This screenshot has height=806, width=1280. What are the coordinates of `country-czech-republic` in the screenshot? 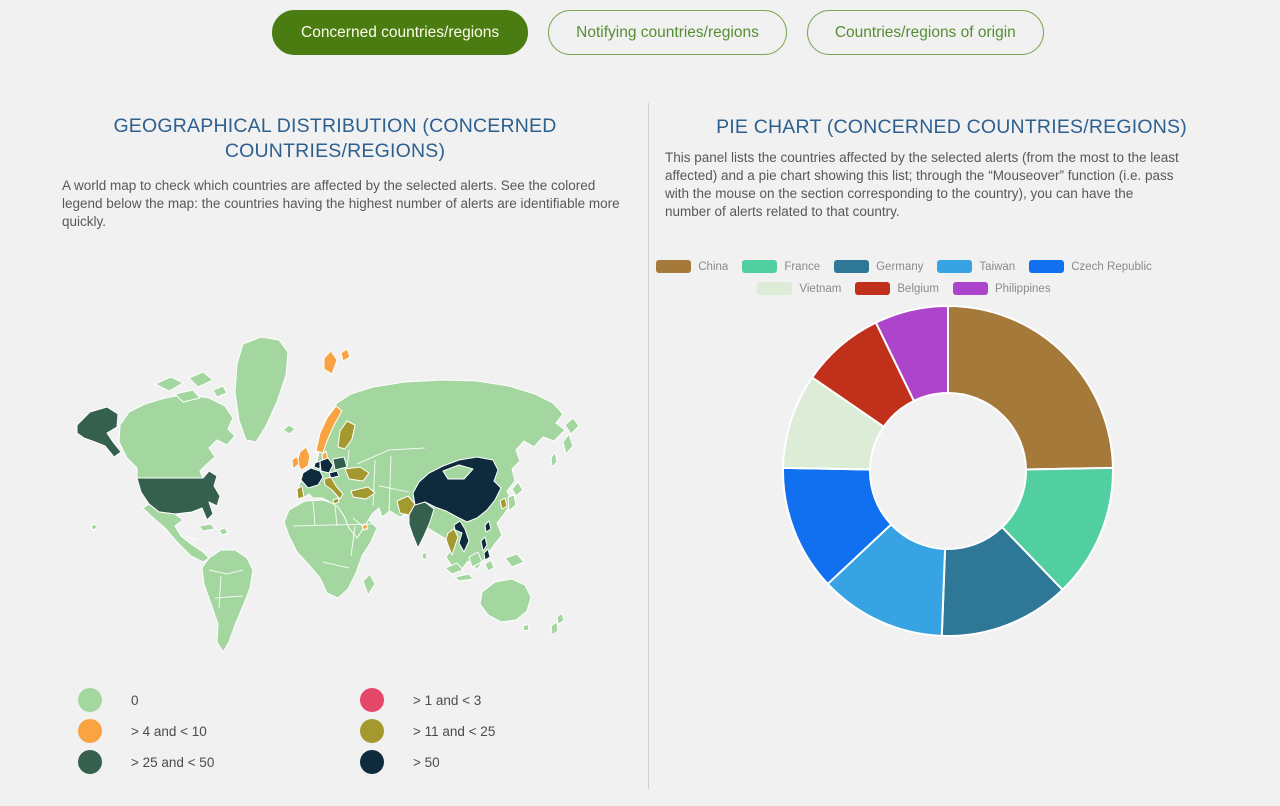 It's located at (334, 474).